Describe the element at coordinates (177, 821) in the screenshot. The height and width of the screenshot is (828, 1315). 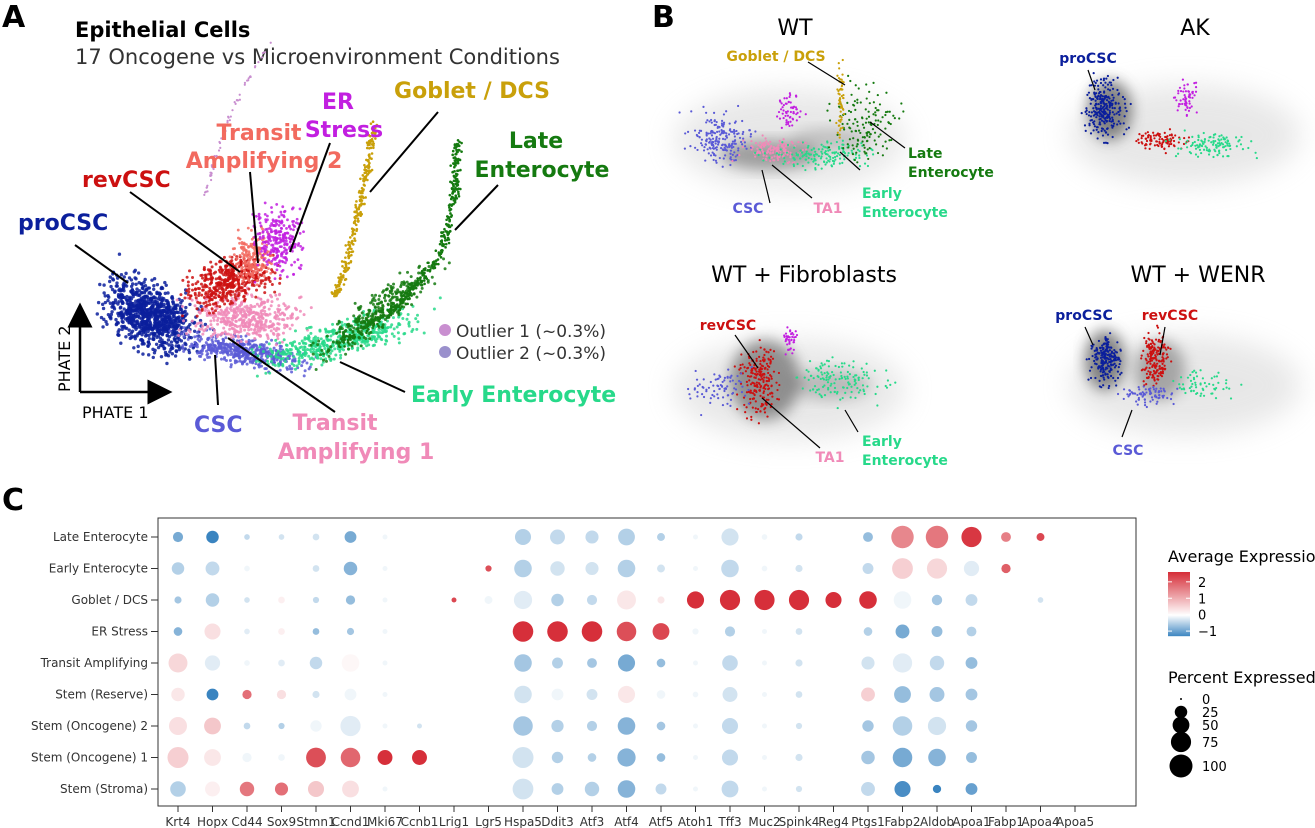
I see `gene-label: Krt4` at that location.